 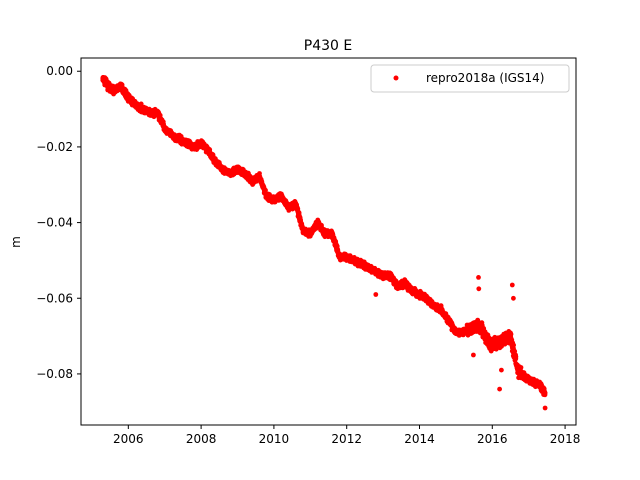 I want to click on y-tick-label: −0.04, so click(x=54, y=223).